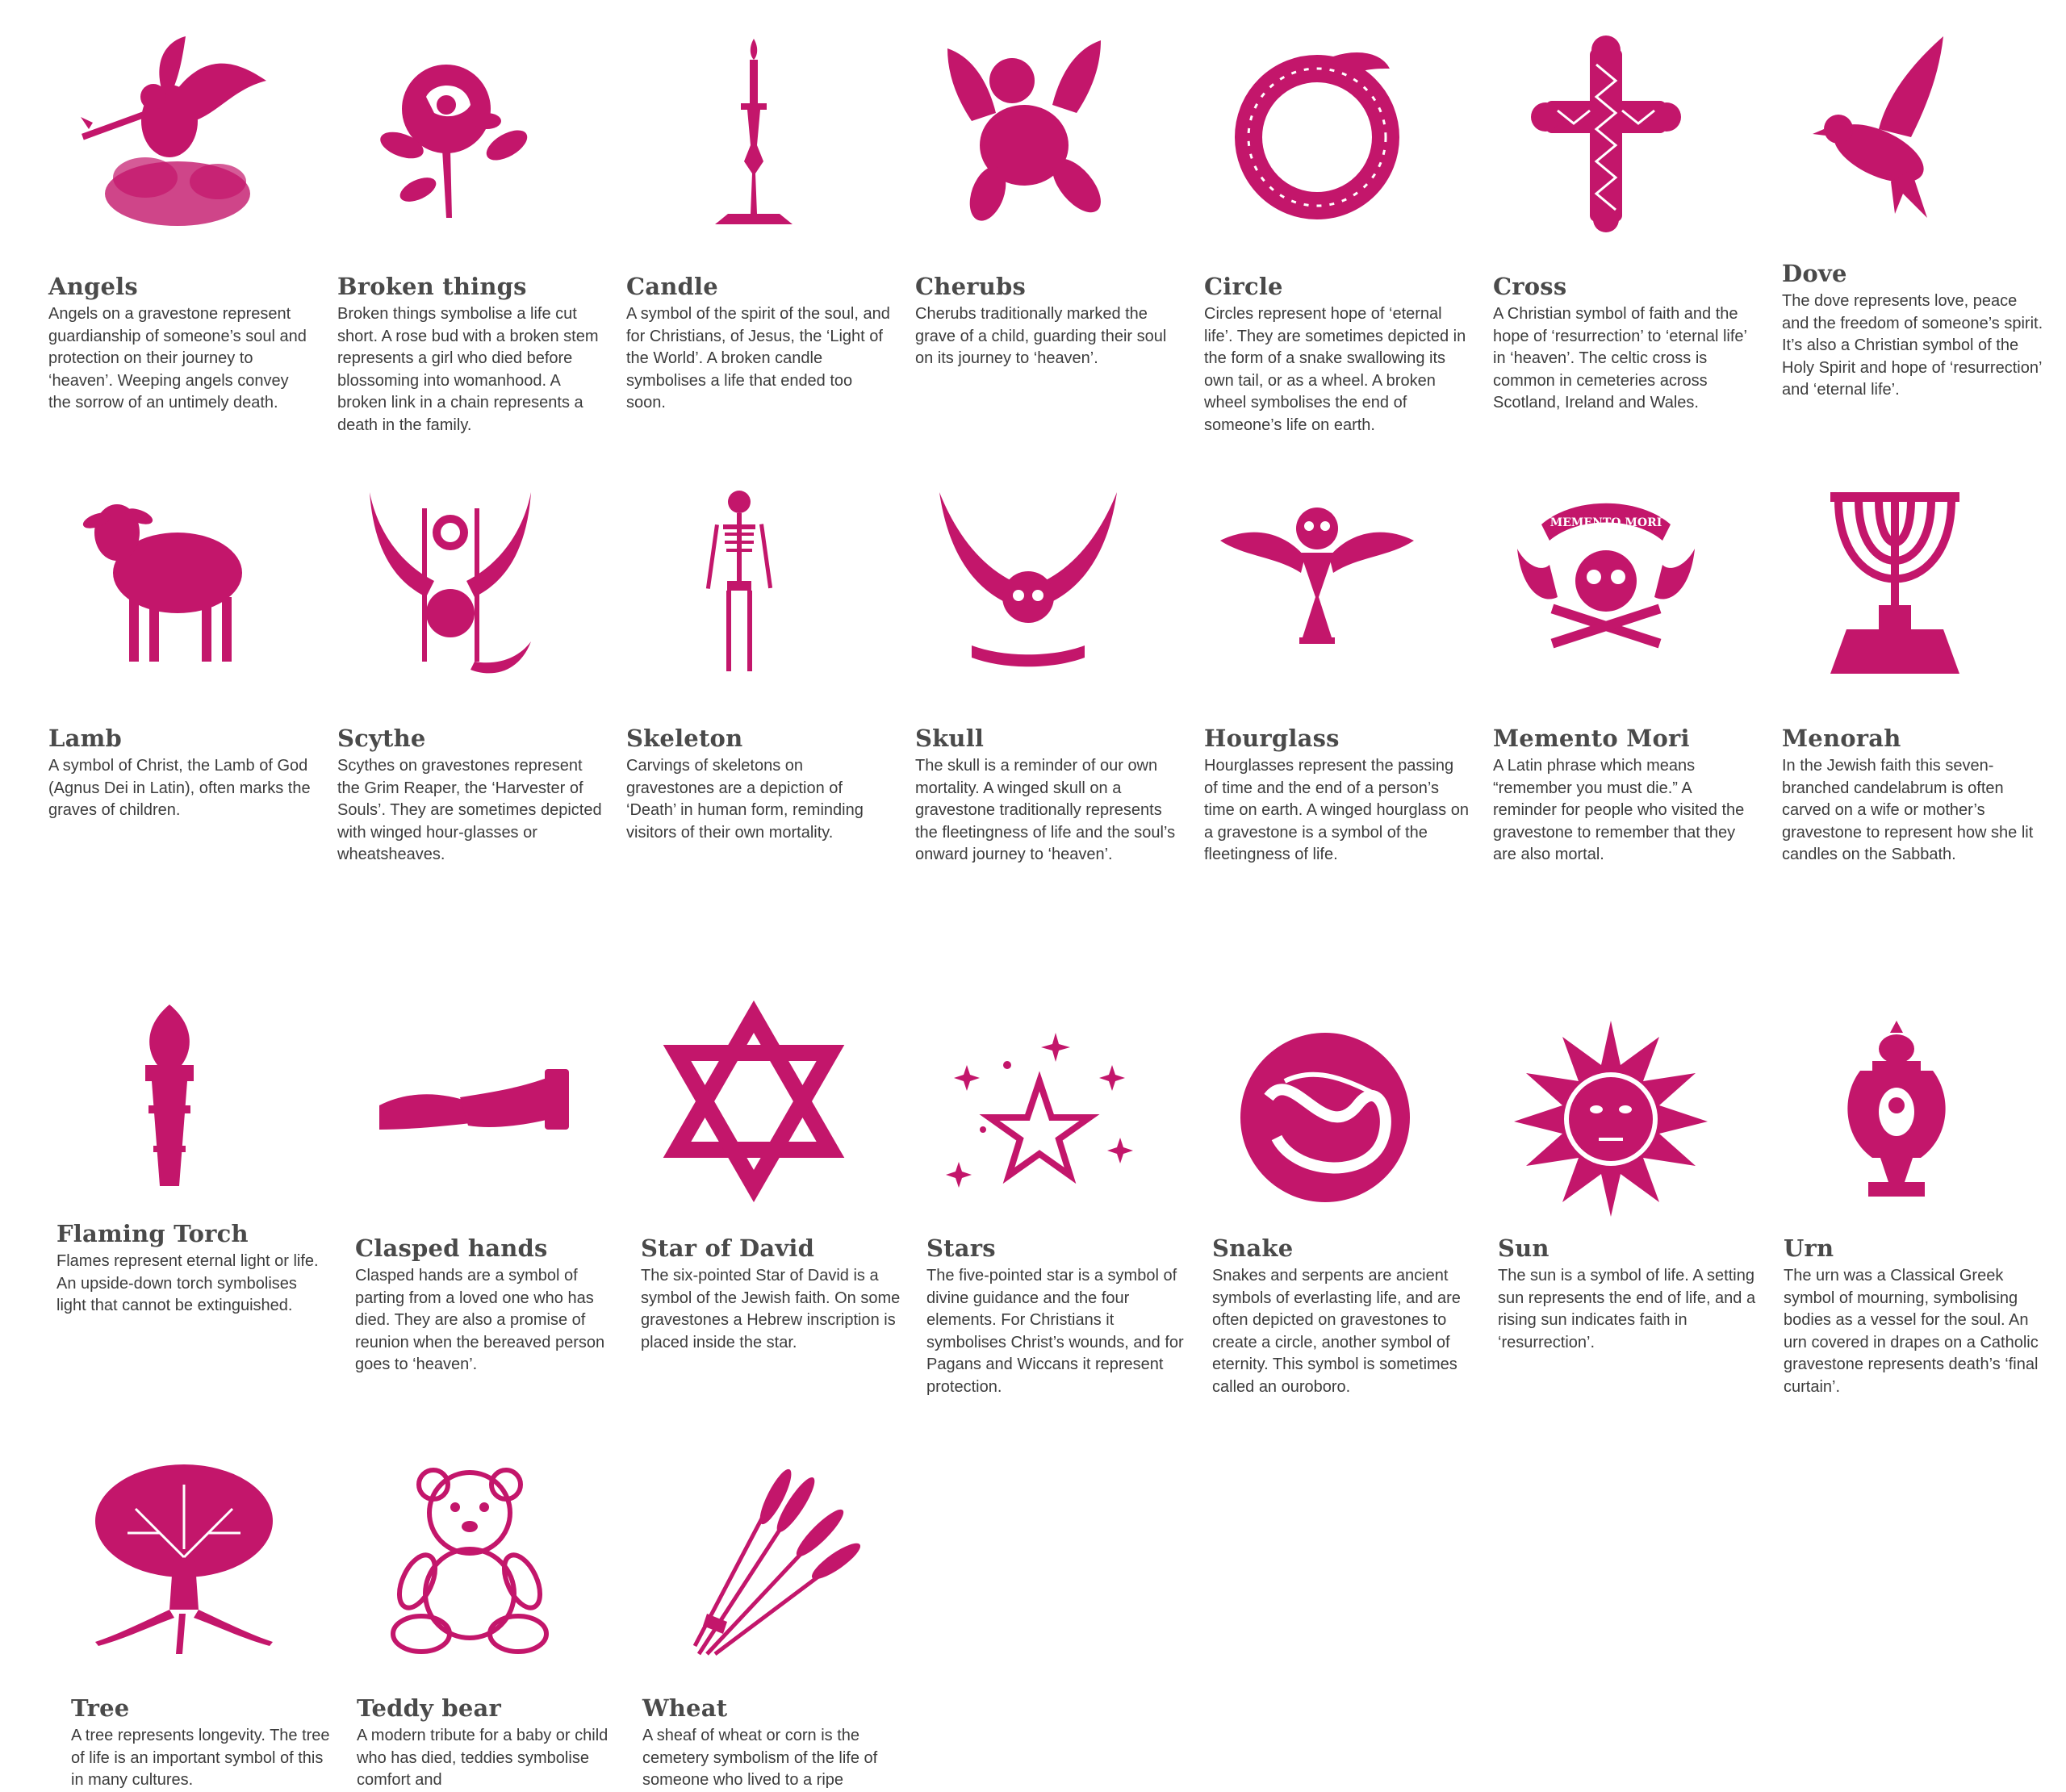 This screenshot has height=1792, width=2066. Describe the element at coordinates (100, 1708) in the screenshot. I see `symbol-title: Tree` at that location.